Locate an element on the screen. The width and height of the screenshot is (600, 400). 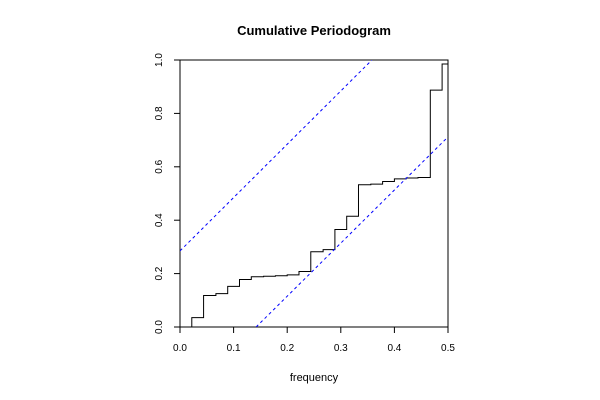
x-tick-label: 0.5 is located at coordinates (448, 348).